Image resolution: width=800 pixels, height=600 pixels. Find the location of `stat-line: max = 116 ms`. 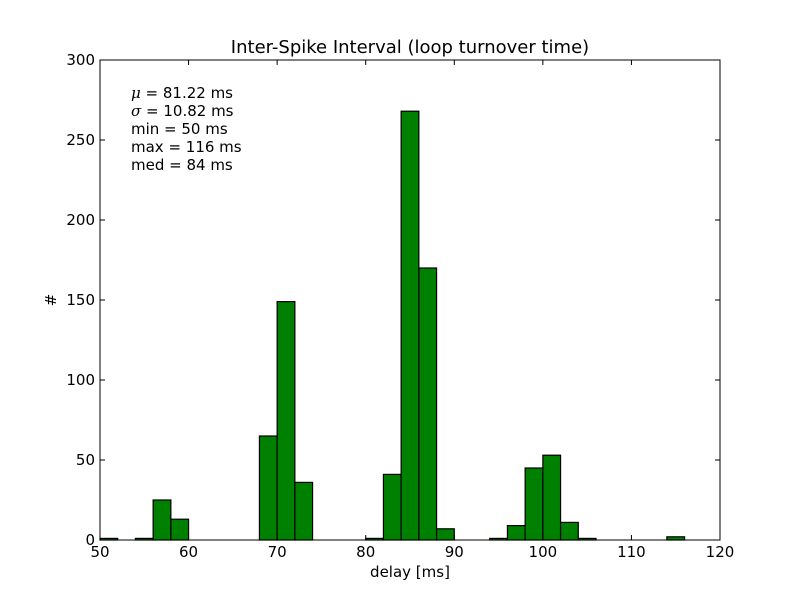

stat-line: max = 116 ms is located at coordinates (186, 147).